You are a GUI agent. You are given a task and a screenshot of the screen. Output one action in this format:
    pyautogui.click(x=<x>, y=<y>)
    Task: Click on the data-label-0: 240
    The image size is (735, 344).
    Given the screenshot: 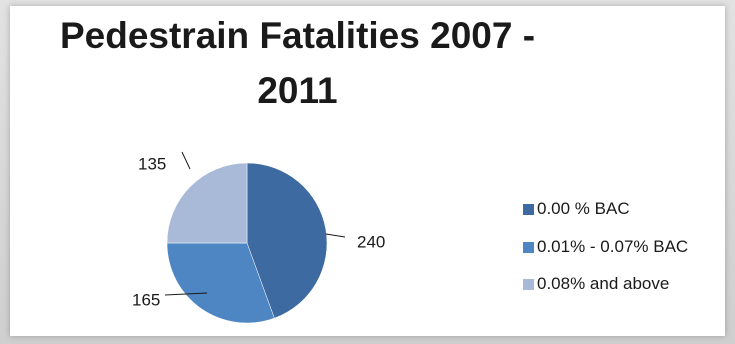 What is the action you would take?
    pyautogui.click(x=371, y=241)
    